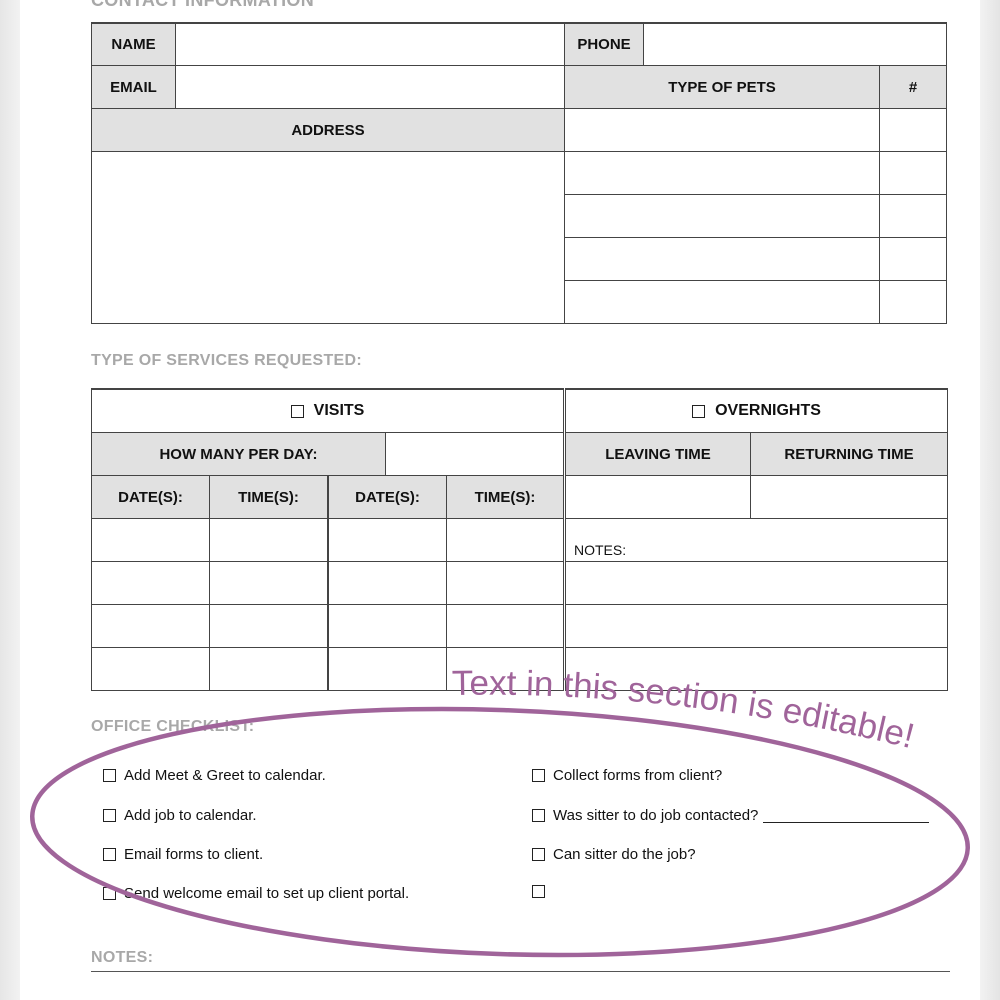 The width and height of the screenshot is (1000, 1000). Describe the element at coordinates (238, 454) in the screenshot. I see `how-many-label: HOW MANY PER DAY:` at that location.